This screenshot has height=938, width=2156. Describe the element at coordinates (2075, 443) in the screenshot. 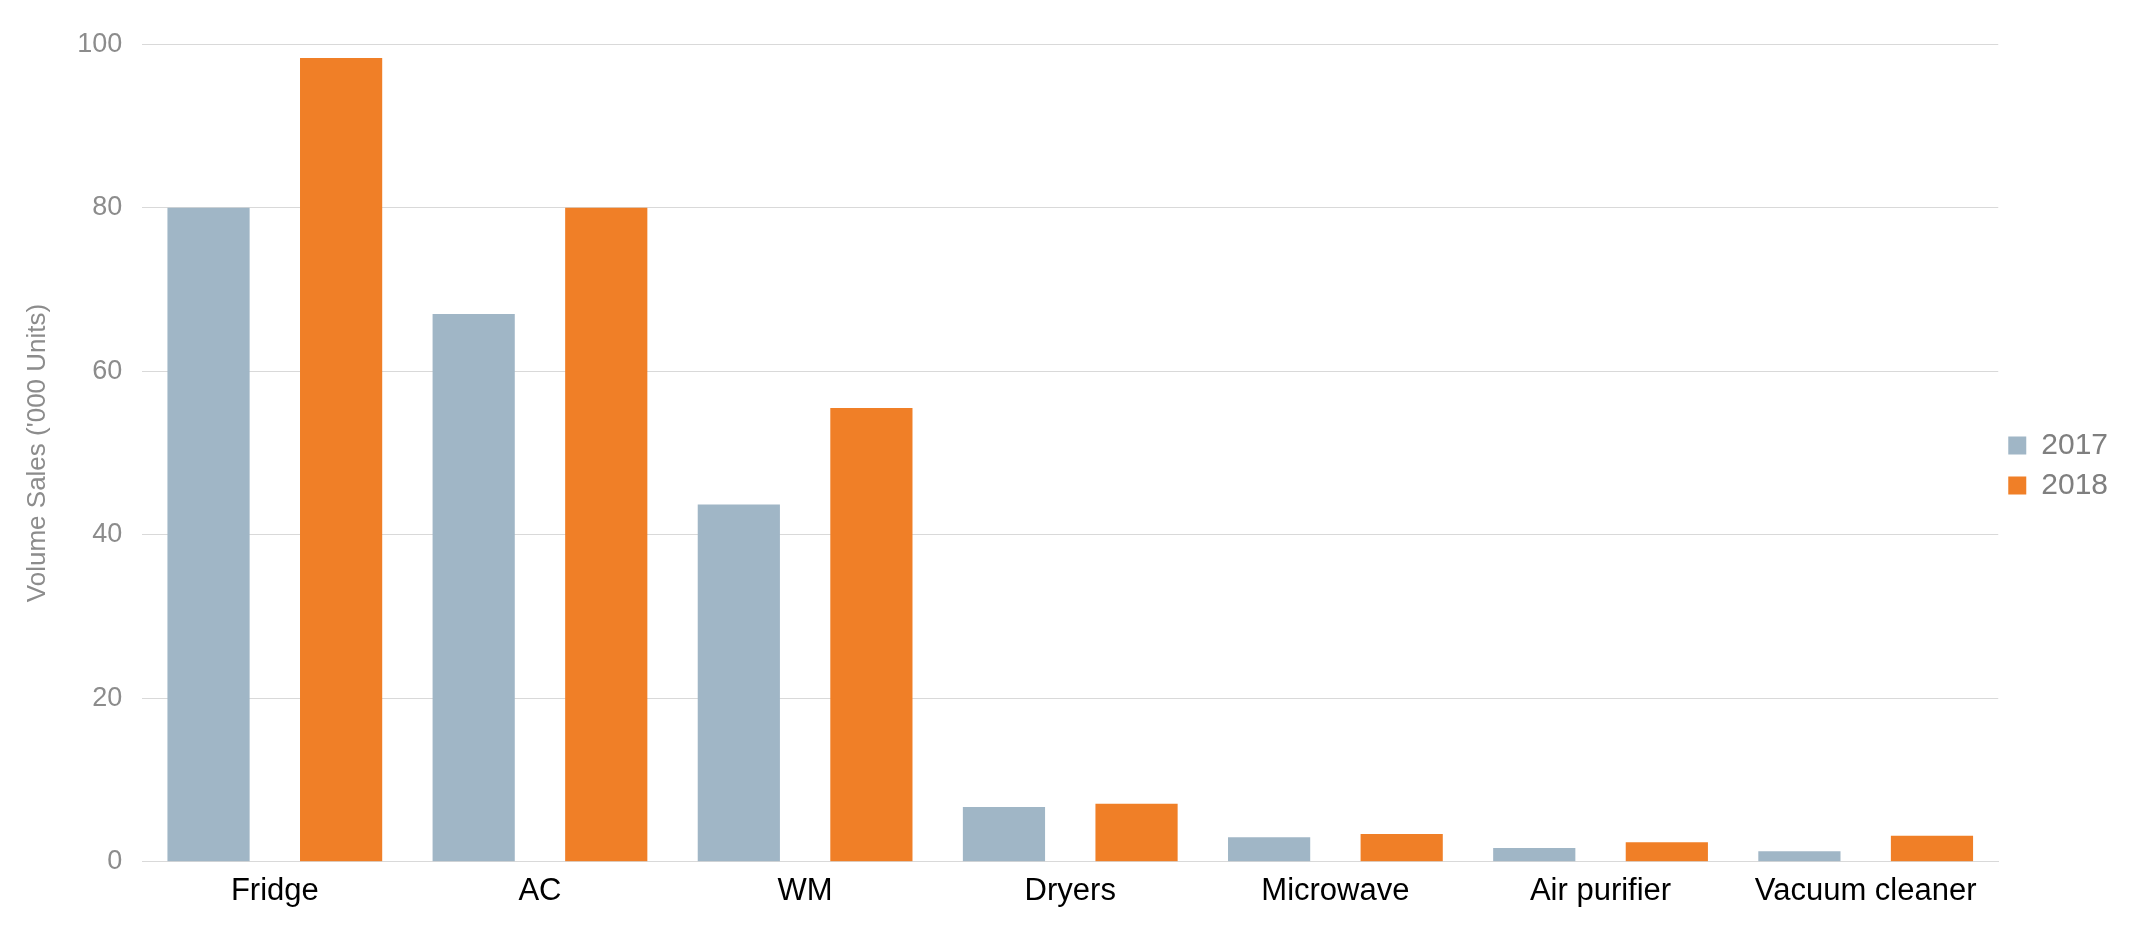

I see `legend-label: 2017` at that location.